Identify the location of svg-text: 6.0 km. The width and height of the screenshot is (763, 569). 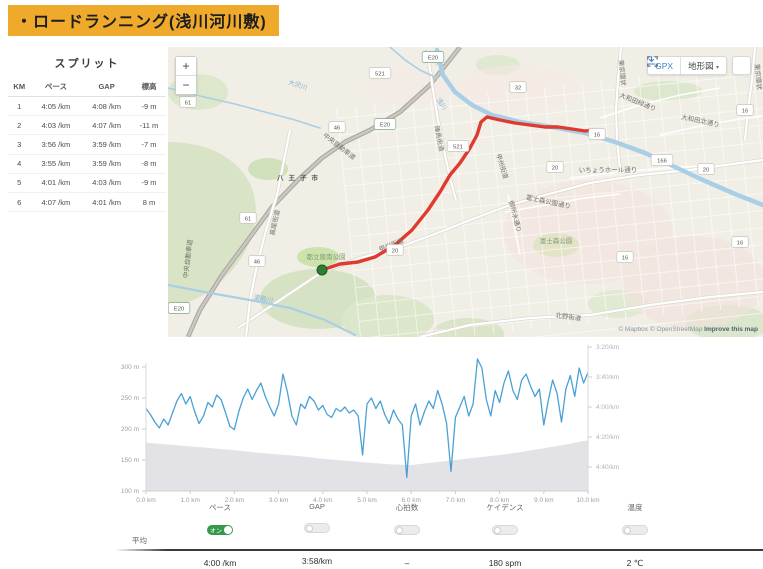
(411, 500).